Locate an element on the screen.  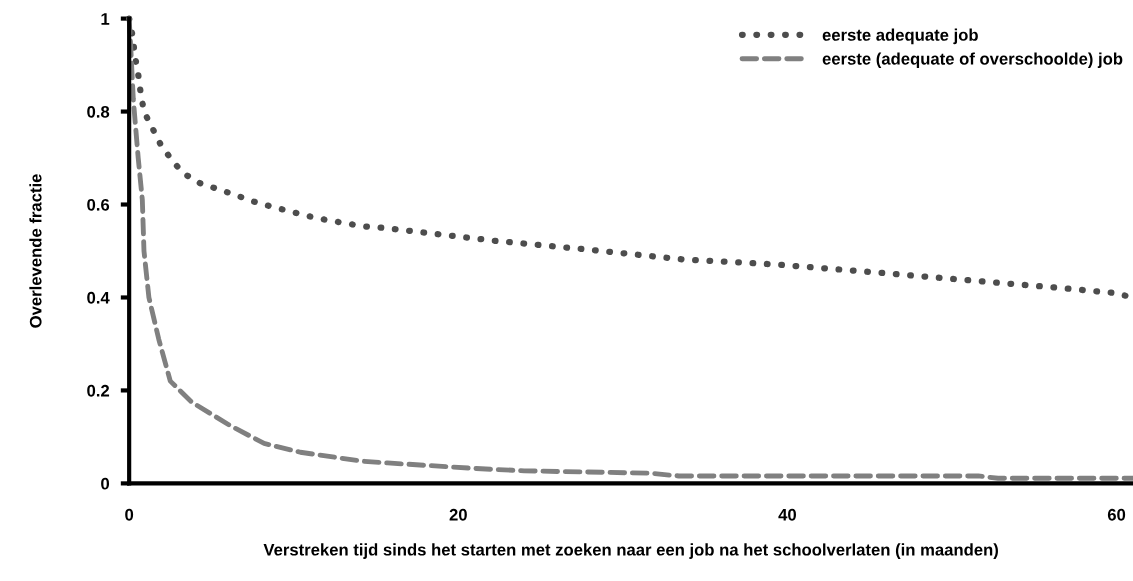
x-tick-label: 20 is located at coordinates (458, 514).